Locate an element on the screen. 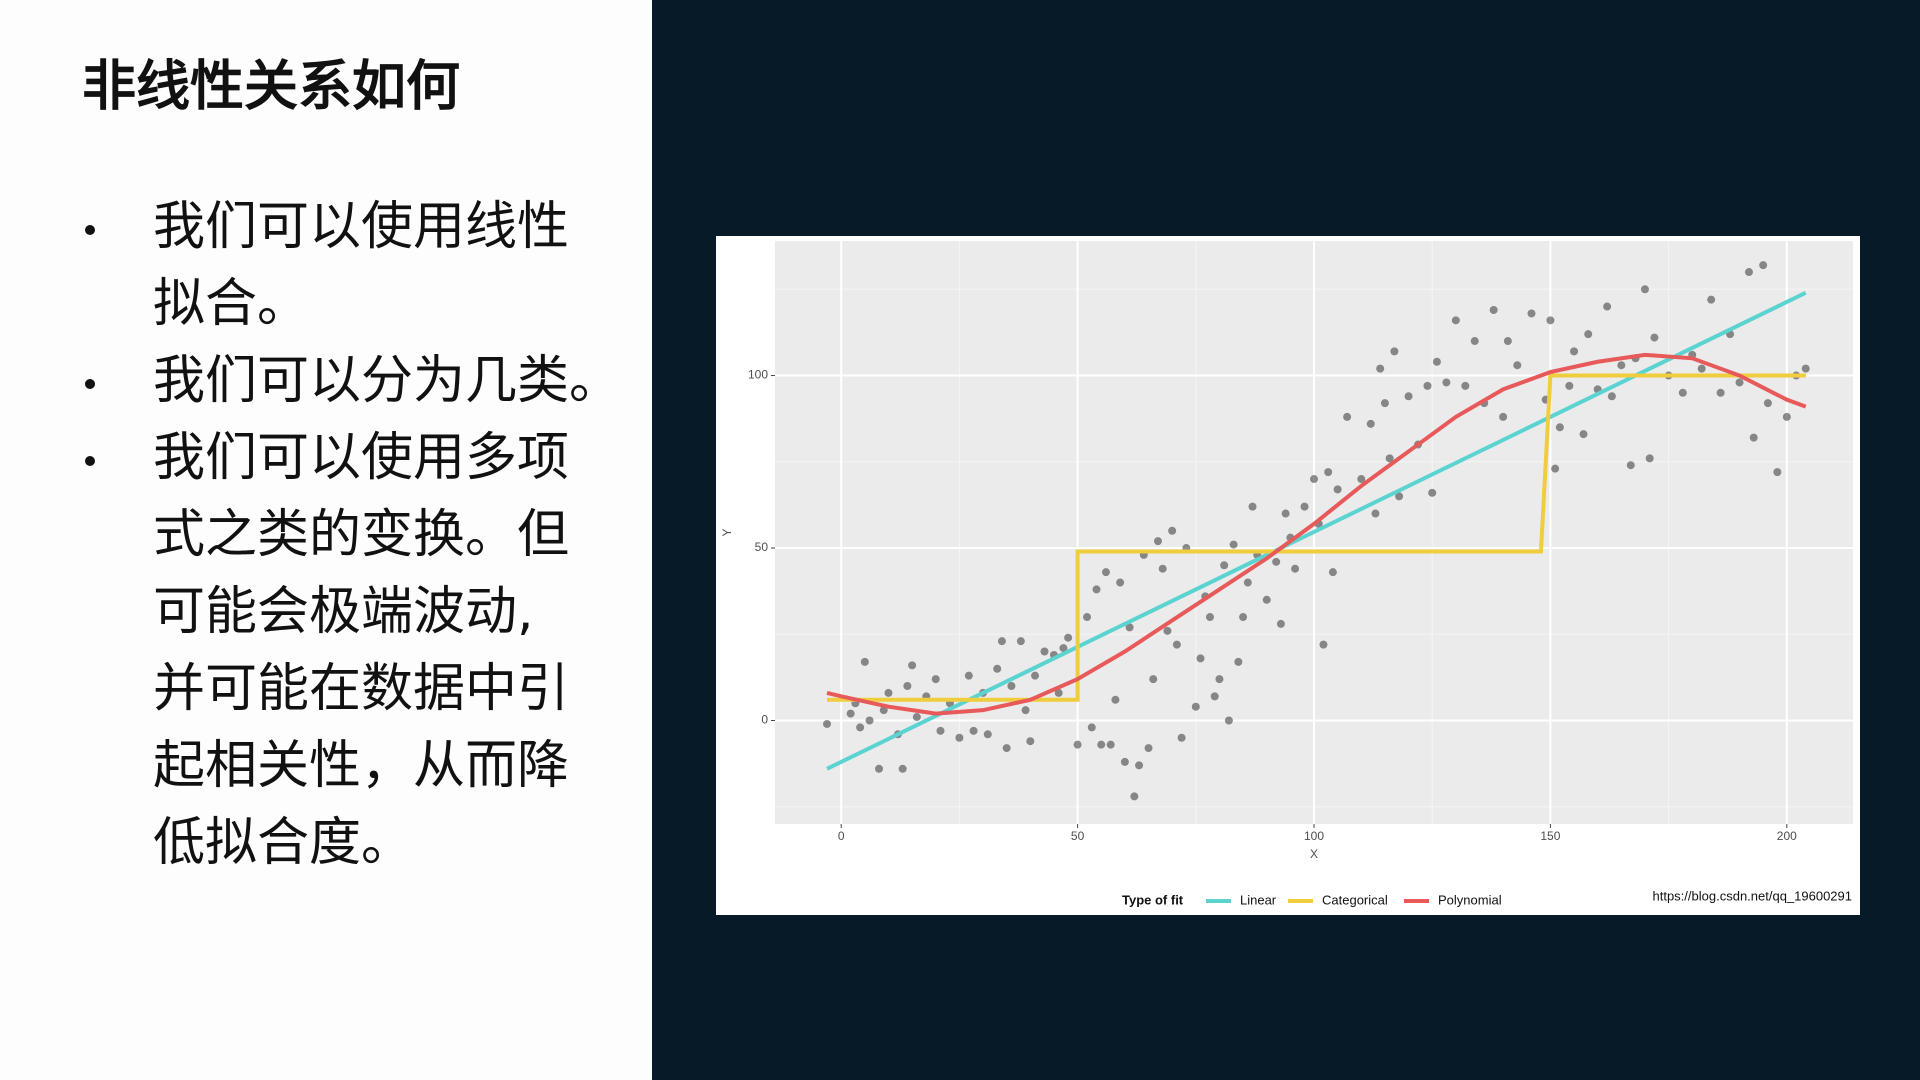  y-axis-label: Y is located at coordinates (727, 532).